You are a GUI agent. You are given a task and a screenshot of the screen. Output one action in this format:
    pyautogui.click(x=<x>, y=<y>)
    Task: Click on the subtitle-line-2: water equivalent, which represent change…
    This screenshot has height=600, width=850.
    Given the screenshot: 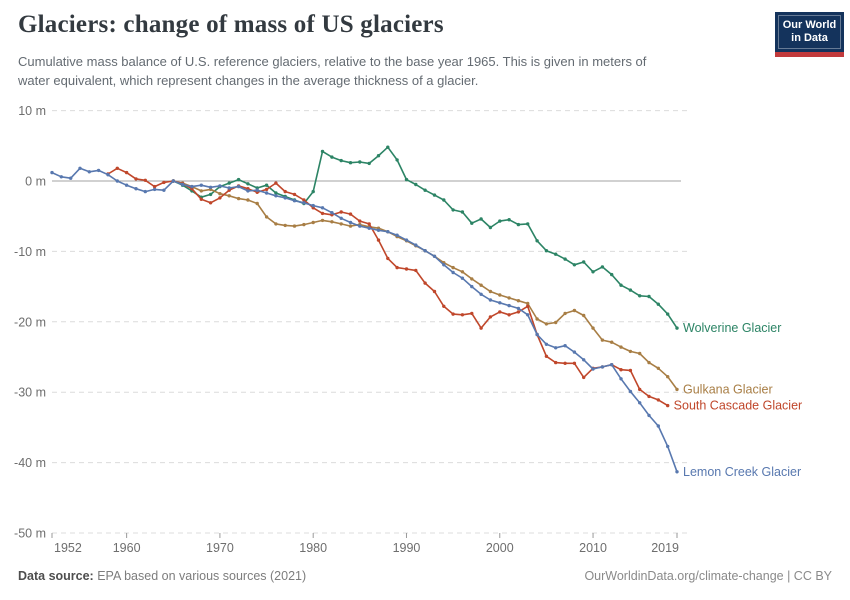 What is the action you would take?
    pyautogui.click(x=248, y=80)
    